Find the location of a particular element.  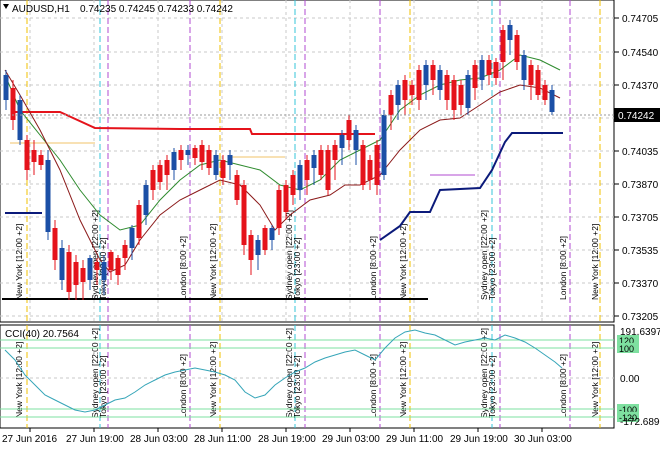

cci-label: CCI(40) 20.7564 is located at coordinates (42, 334).